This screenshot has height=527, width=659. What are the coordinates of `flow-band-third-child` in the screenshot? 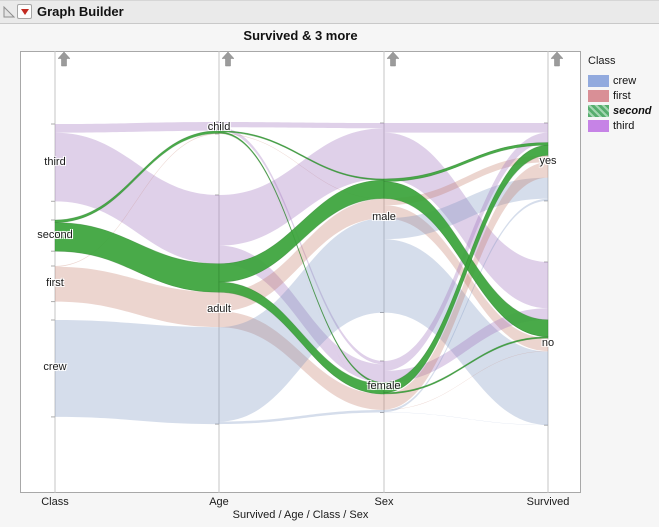 It's located at (137, 127).